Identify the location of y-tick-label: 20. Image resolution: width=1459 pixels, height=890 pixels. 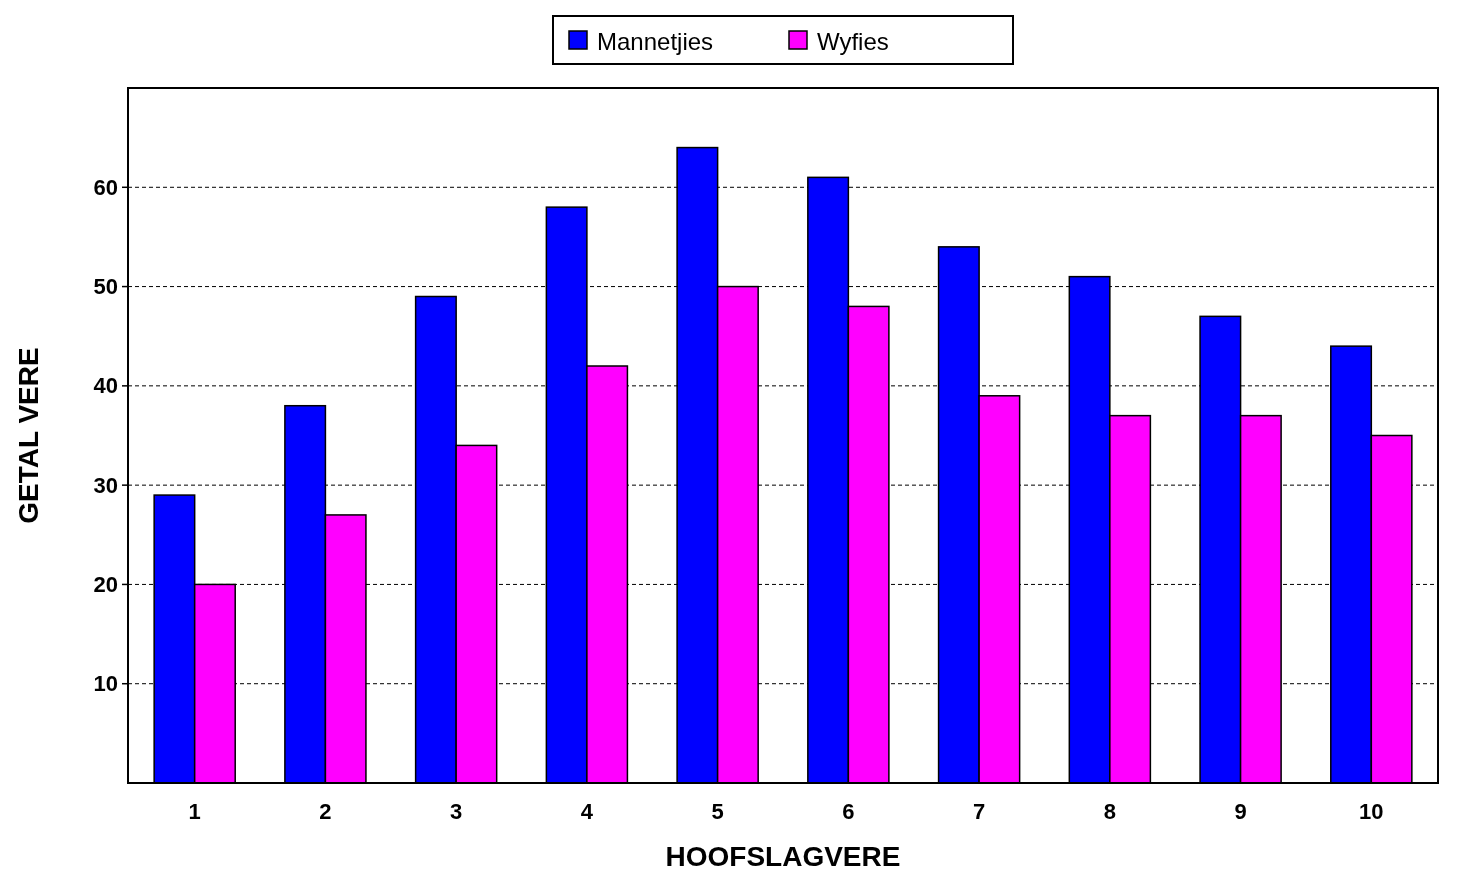
(105, 584).